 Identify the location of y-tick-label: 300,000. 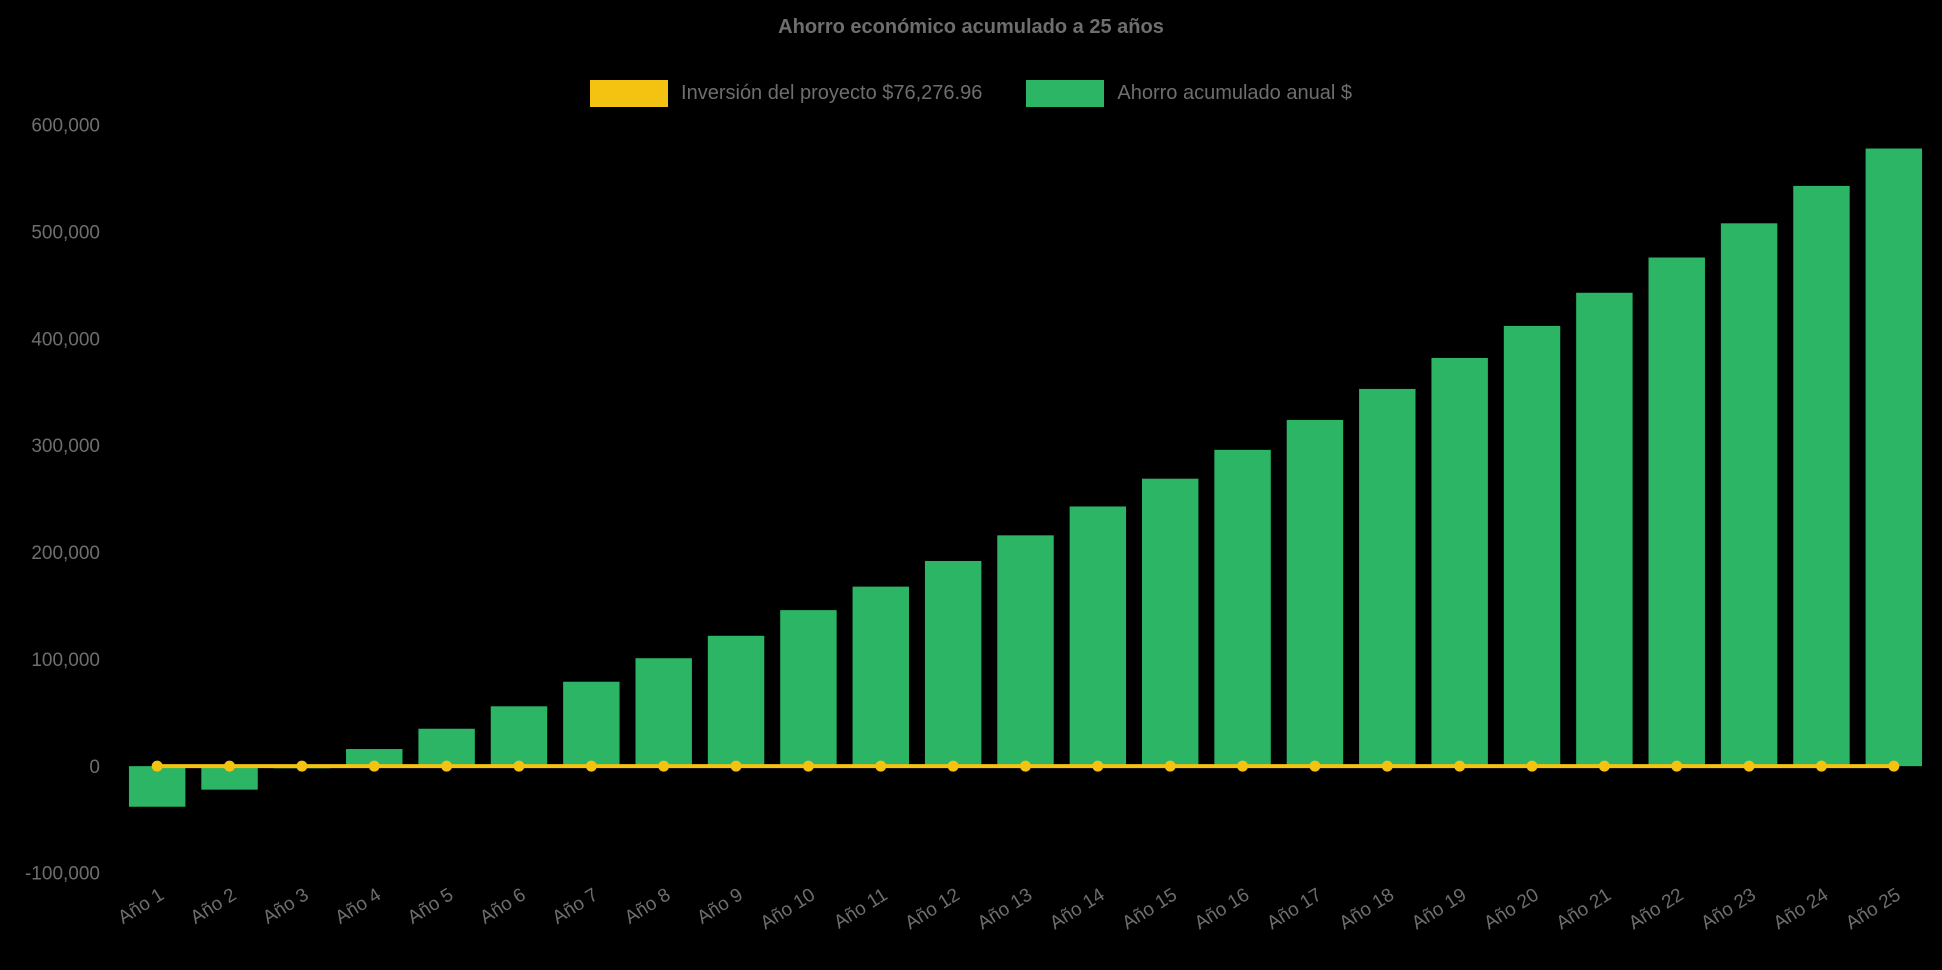
(65, 446).